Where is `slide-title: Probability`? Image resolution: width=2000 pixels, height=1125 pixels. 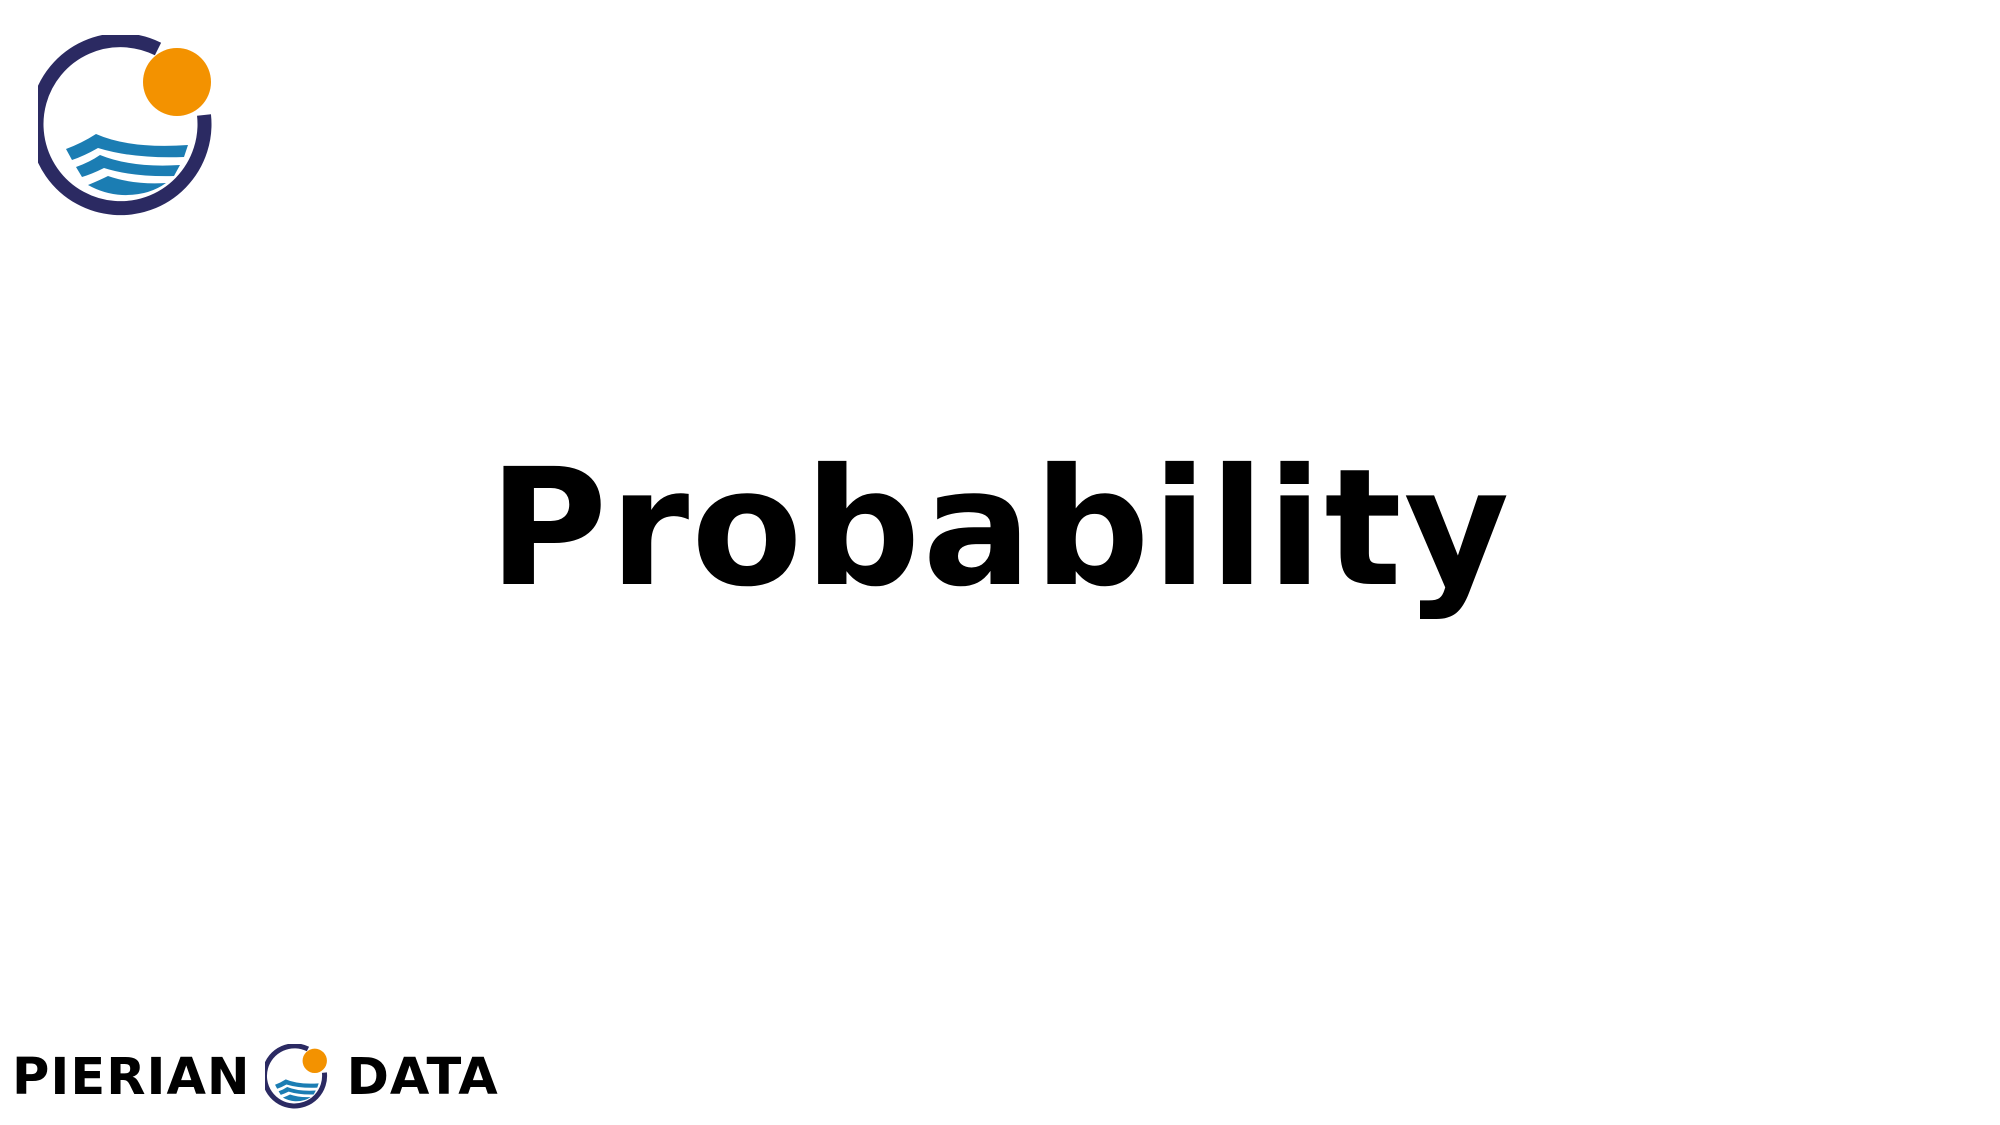
slide-title: Probability is located at coordinates (1000, 529).